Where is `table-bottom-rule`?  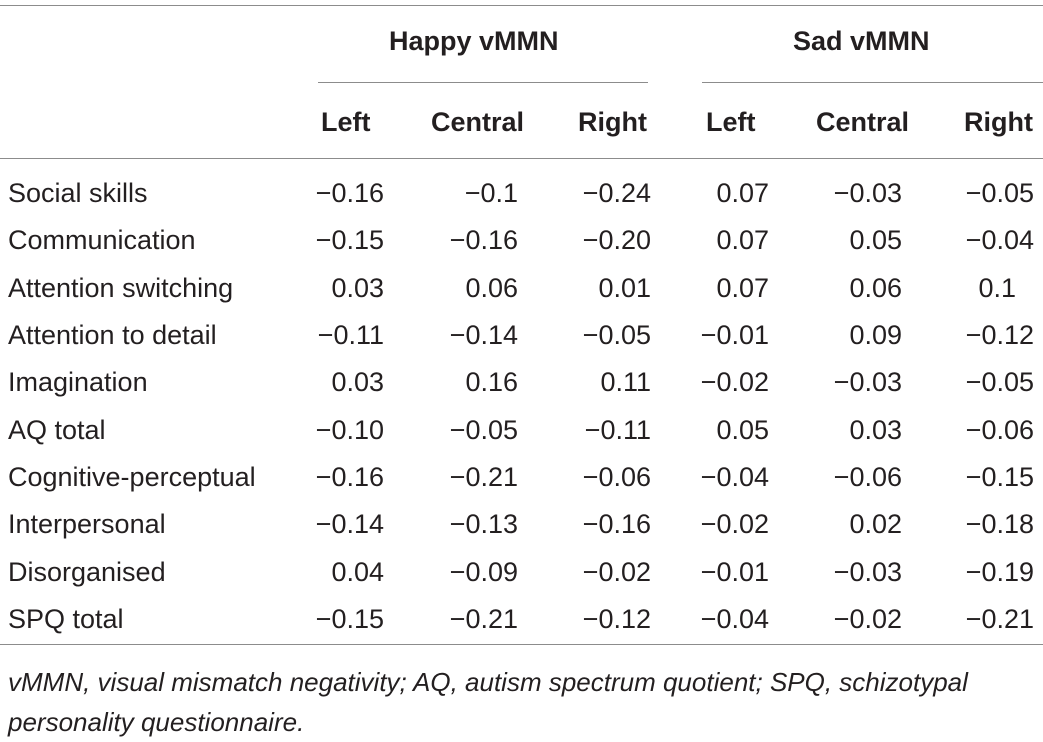 table-bottom-rule is located at coordinates (521, 644).